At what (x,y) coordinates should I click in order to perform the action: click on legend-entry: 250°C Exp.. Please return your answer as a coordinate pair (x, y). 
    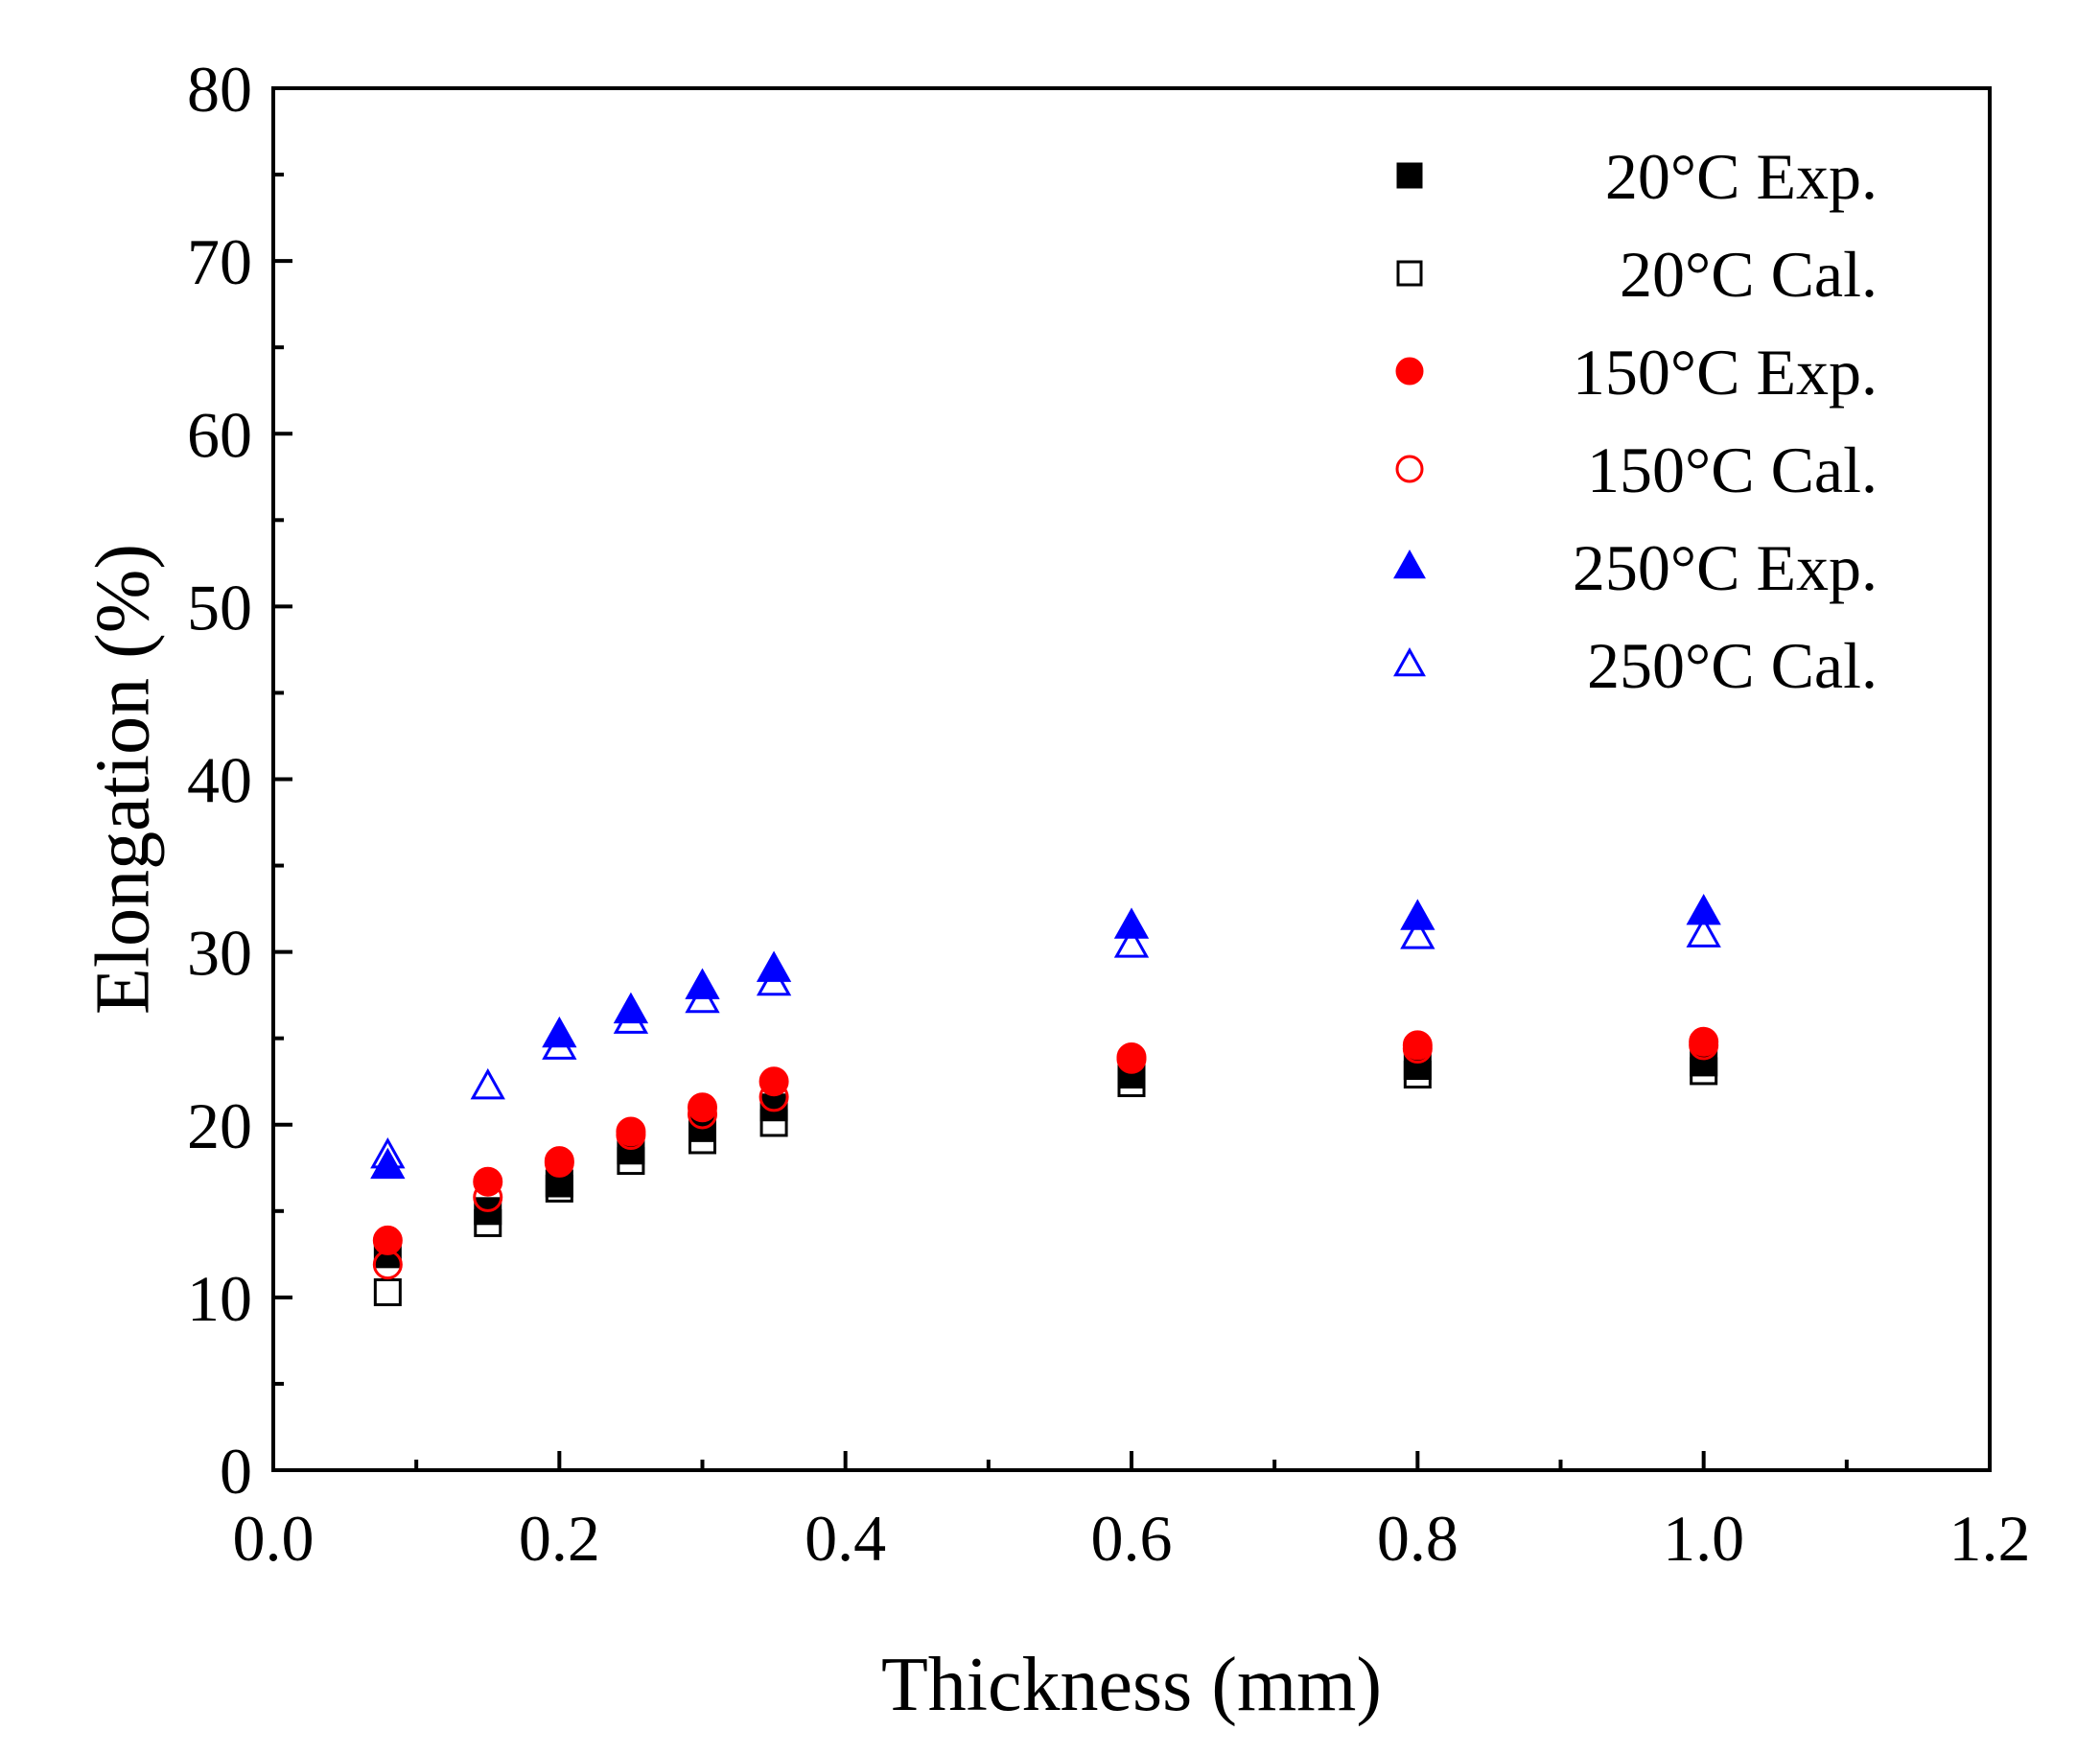
    Looking at the image, I should click on (1635, 567).